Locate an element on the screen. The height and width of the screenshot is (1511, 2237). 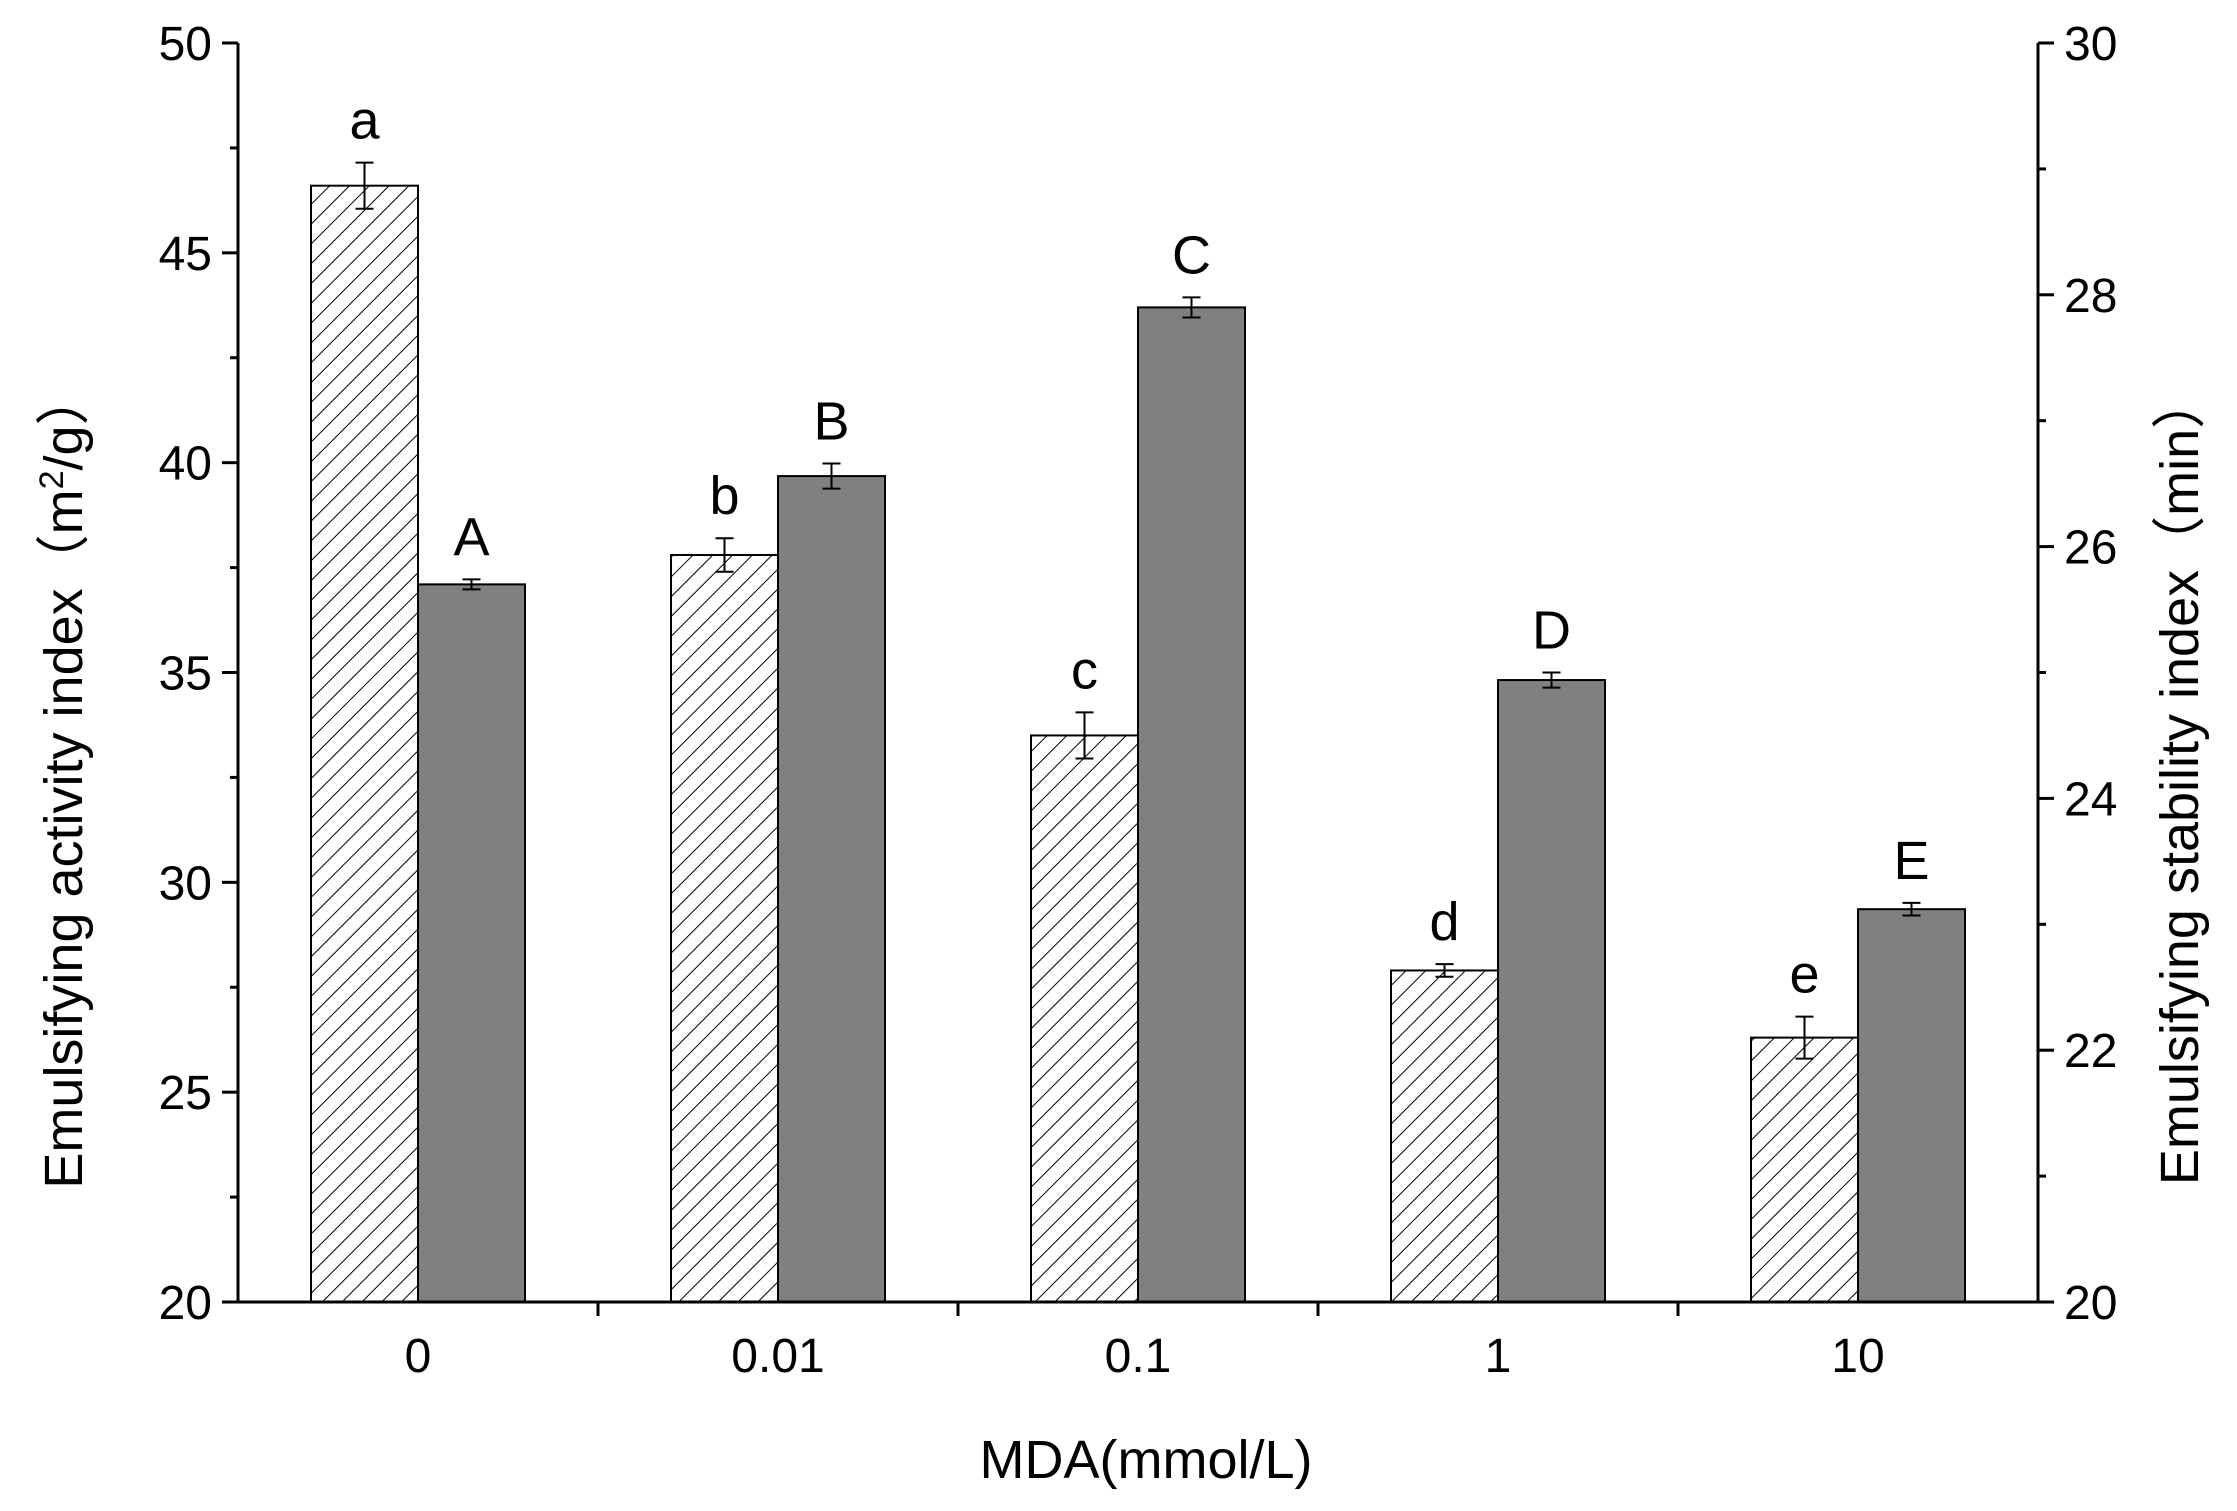
y-right-tick-label-4: 28 is located at coordinates (2090, 296).